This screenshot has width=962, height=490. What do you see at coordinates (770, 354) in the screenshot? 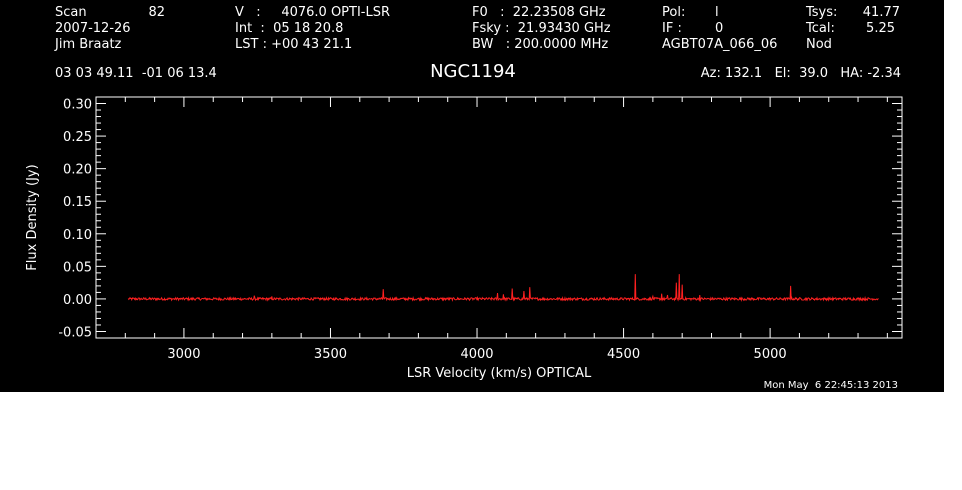
I see `x-tick-label: 5000` at bounding box center [770, 354].